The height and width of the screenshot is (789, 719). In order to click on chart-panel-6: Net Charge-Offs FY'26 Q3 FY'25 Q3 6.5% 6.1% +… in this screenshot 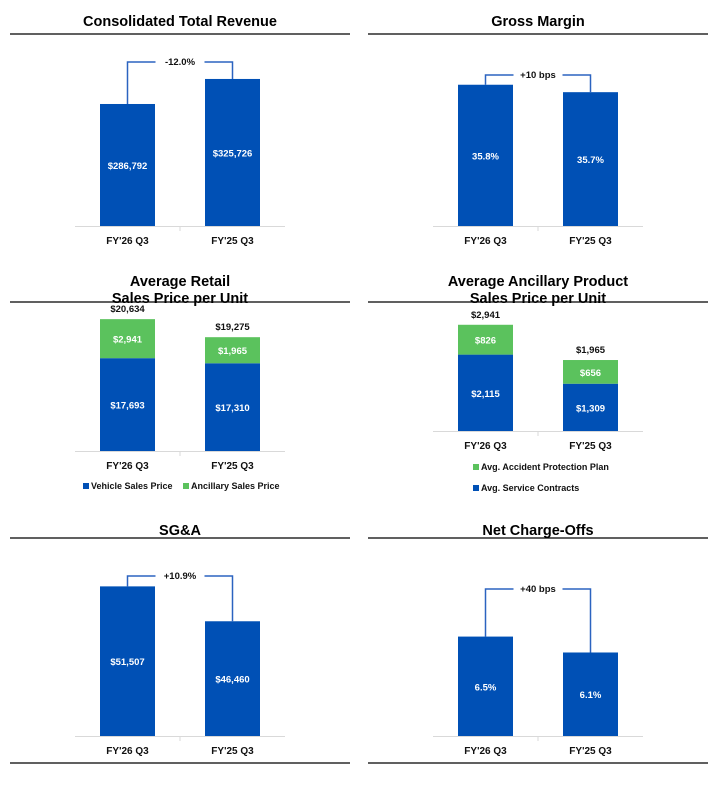, I will do `click(538, 640)`.